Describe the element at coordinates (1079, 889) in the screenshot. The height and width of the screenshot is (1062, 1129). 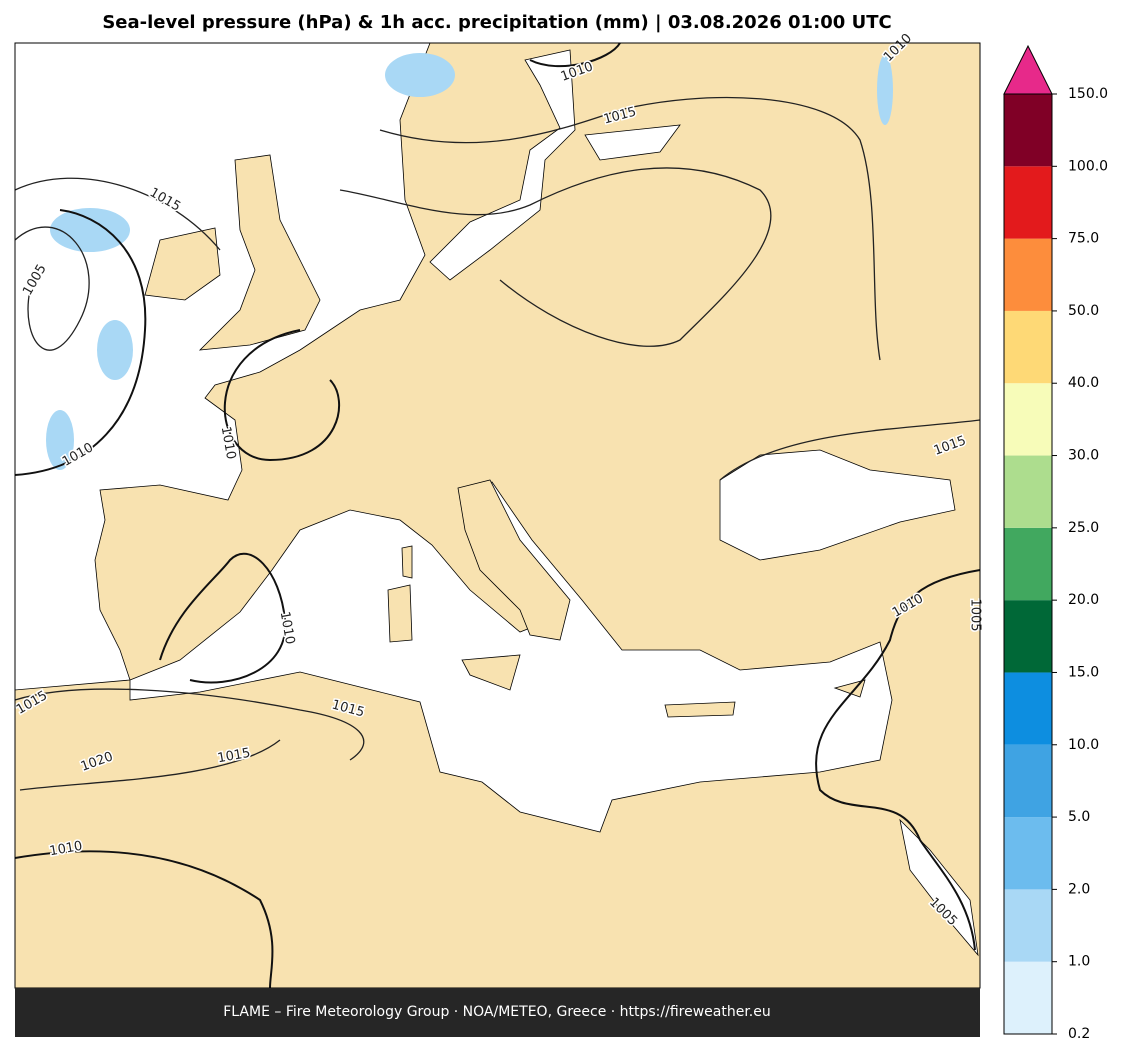
I see `colorbar-tick-label: 2.0` at that location.